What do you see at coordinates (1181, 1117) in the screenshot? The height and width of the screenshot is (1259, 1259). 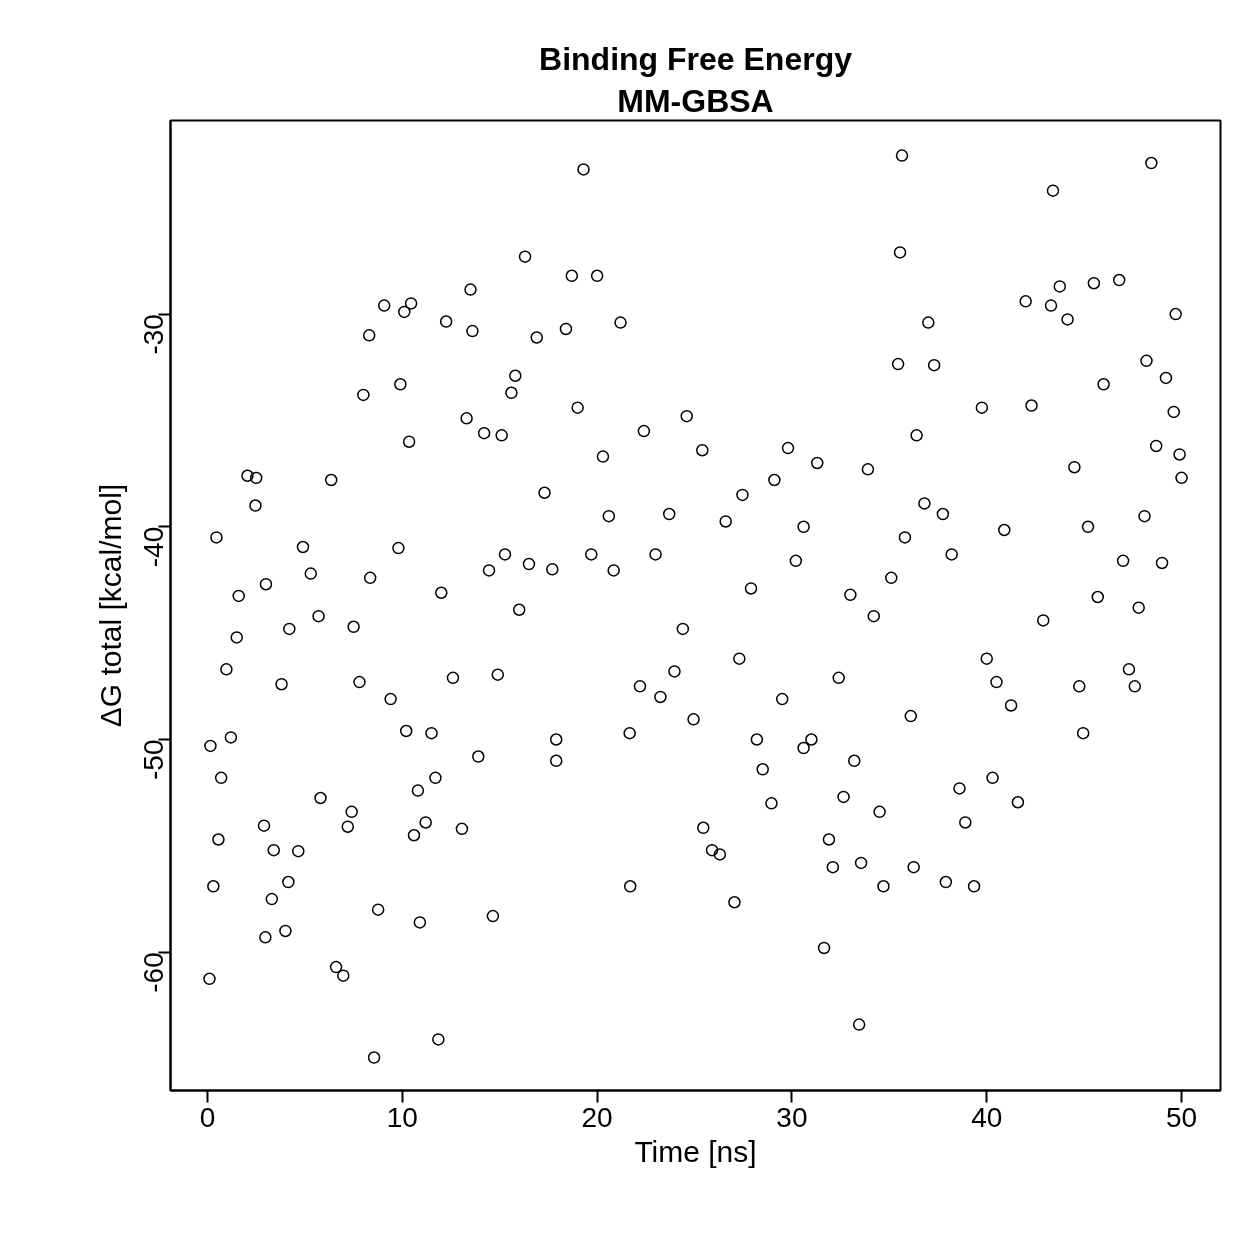 I see `x-tick-label: 50` at bounding box center [1181, 1117].